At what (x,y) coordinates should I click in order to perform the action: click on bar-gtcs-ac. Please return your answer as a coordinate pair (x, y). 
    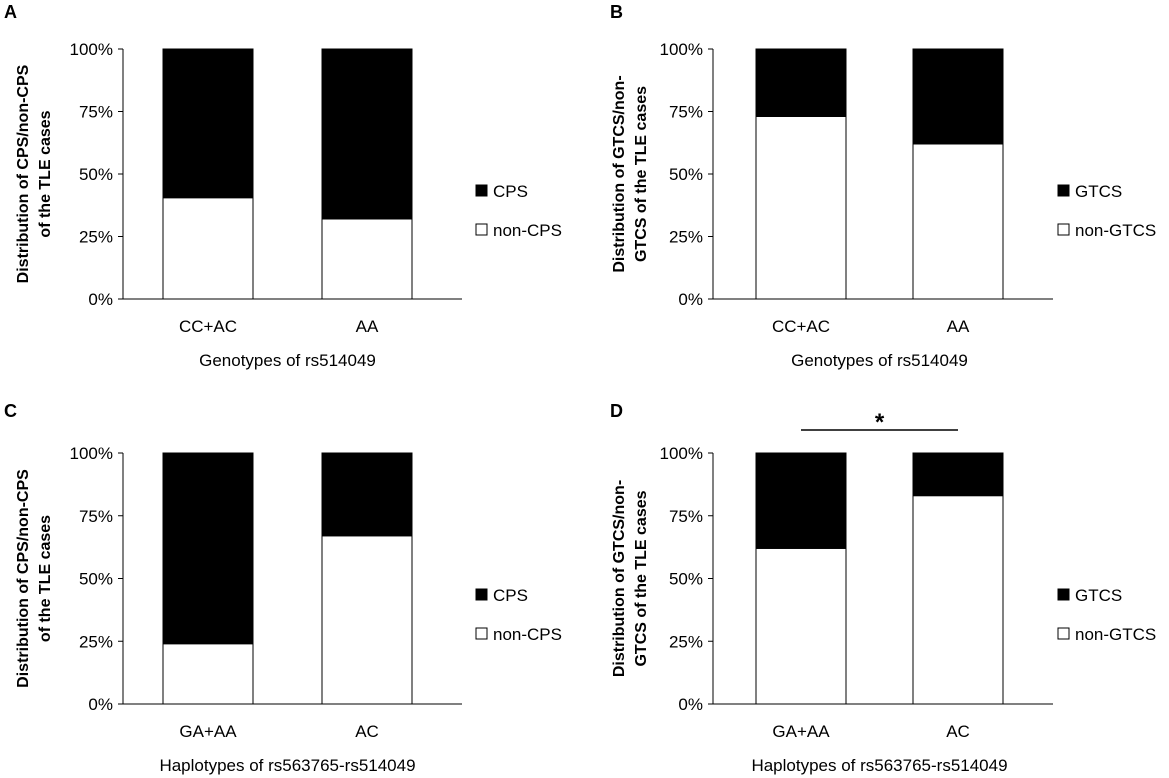
    Looking at the image, I should click on (958, 474).